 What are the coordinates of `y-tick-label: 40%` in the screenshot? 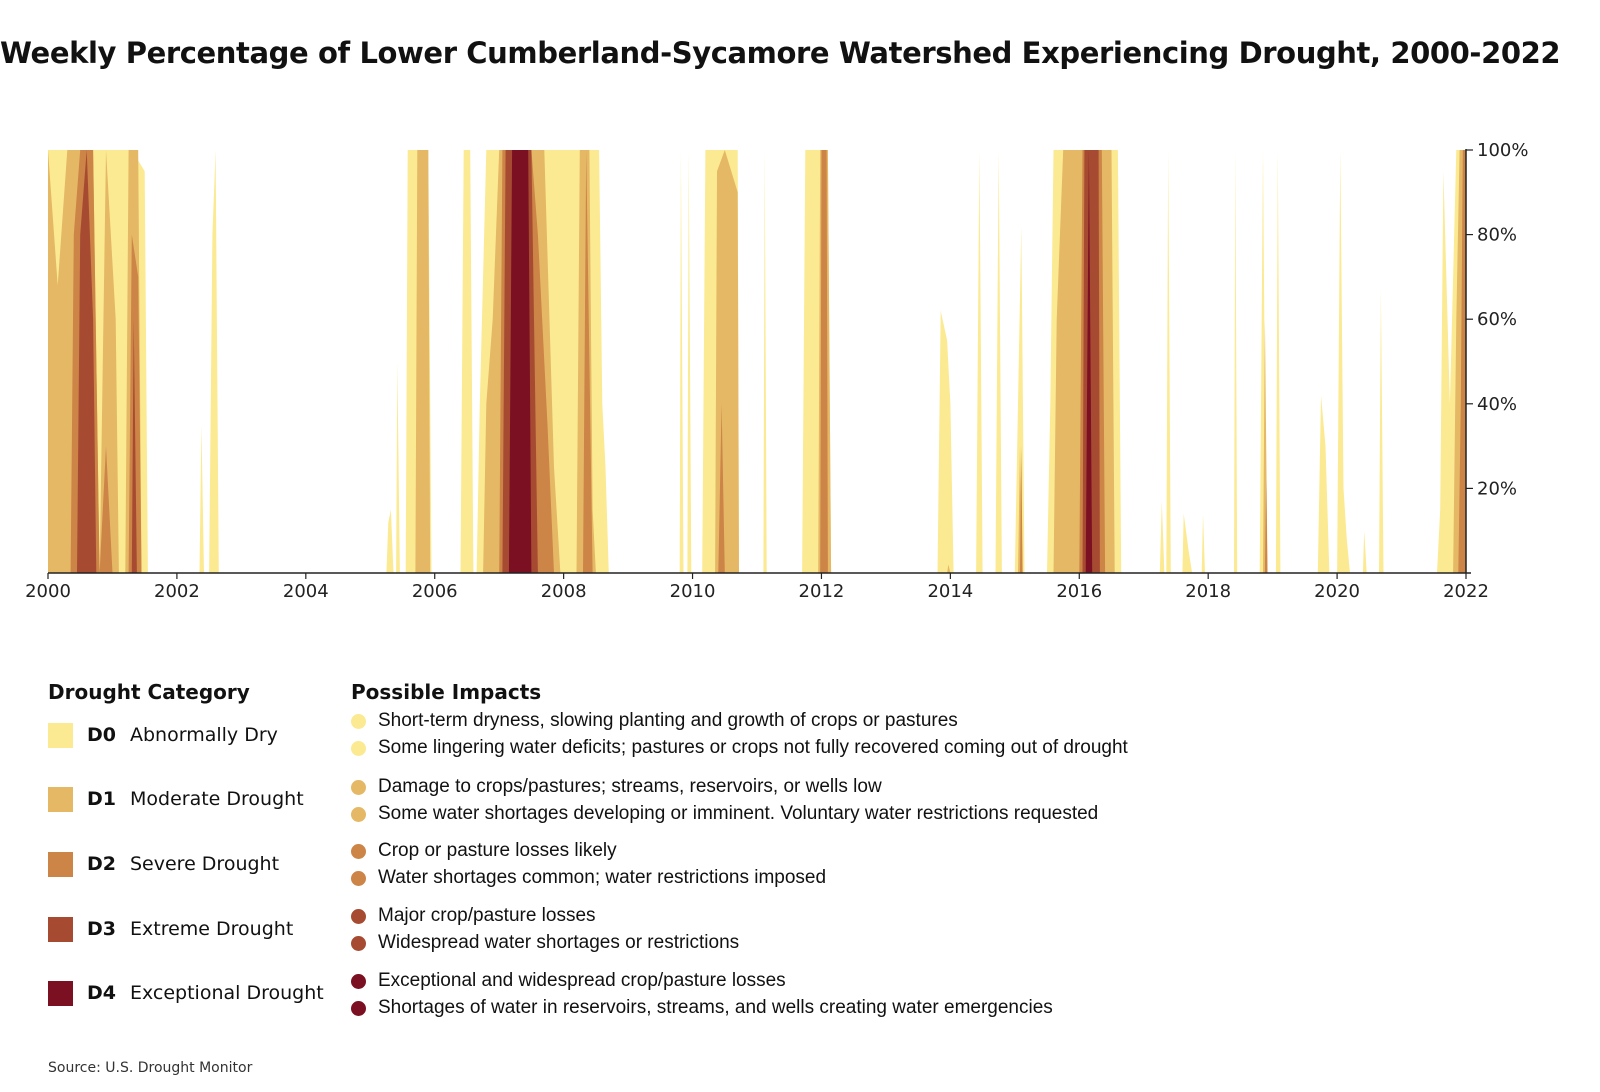 It's located at (1497, 404).